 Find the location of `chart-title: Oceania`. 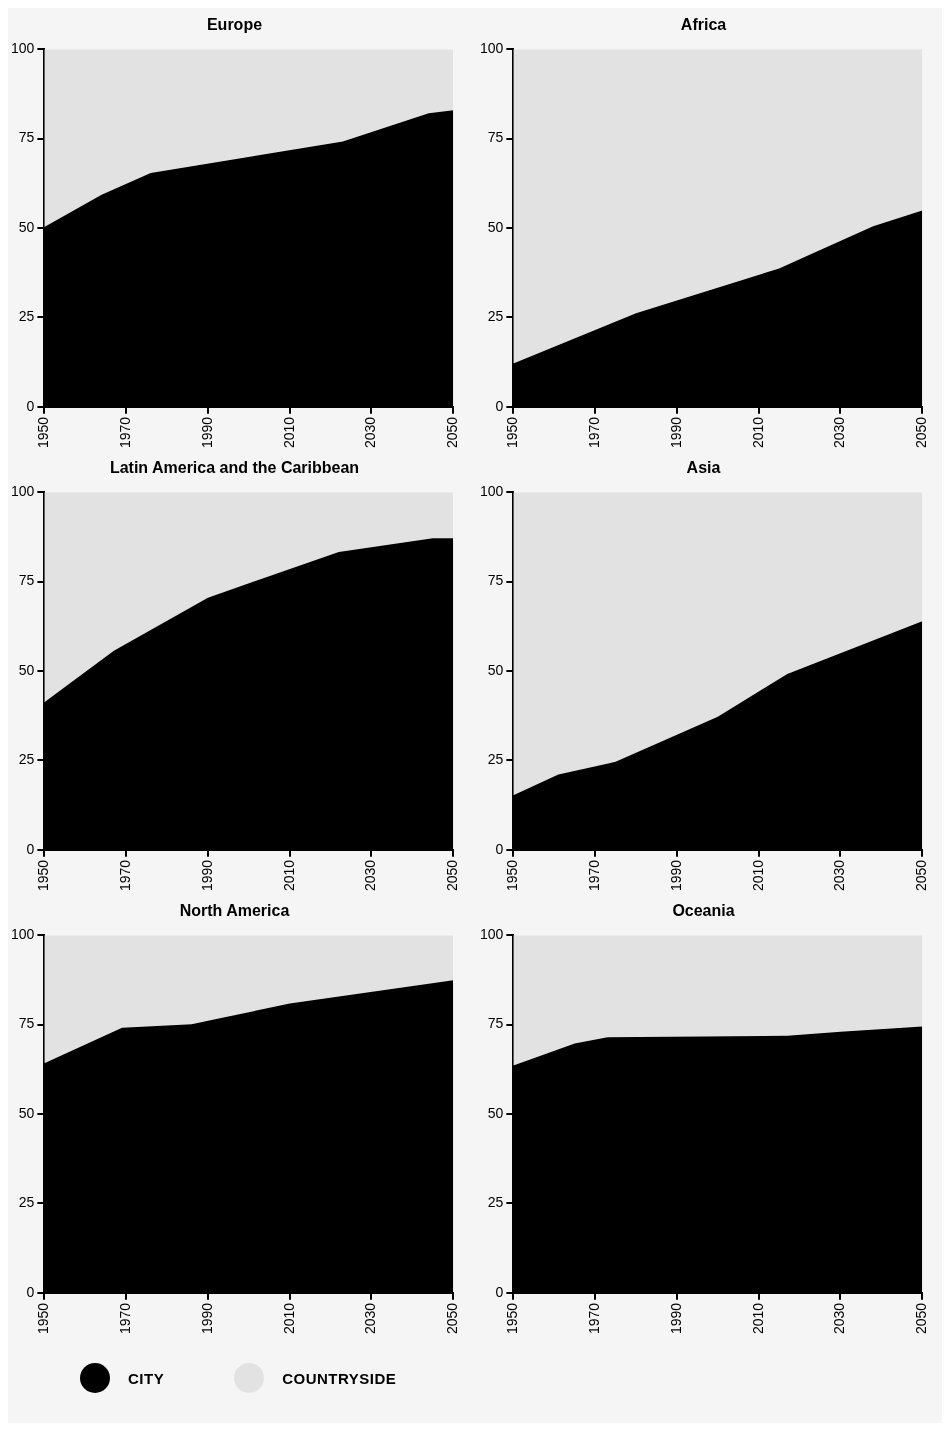

chart-title: Oceania is located at coordinates (703, 911).